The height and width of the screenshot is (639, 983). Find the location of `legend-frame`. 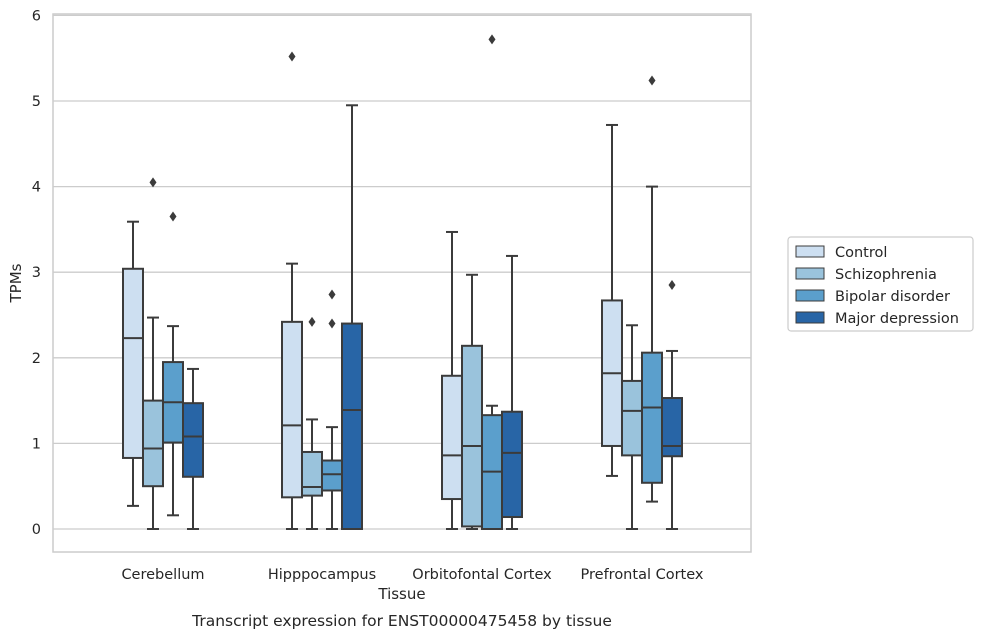

legend-frame is located at coordinates (880, 284).